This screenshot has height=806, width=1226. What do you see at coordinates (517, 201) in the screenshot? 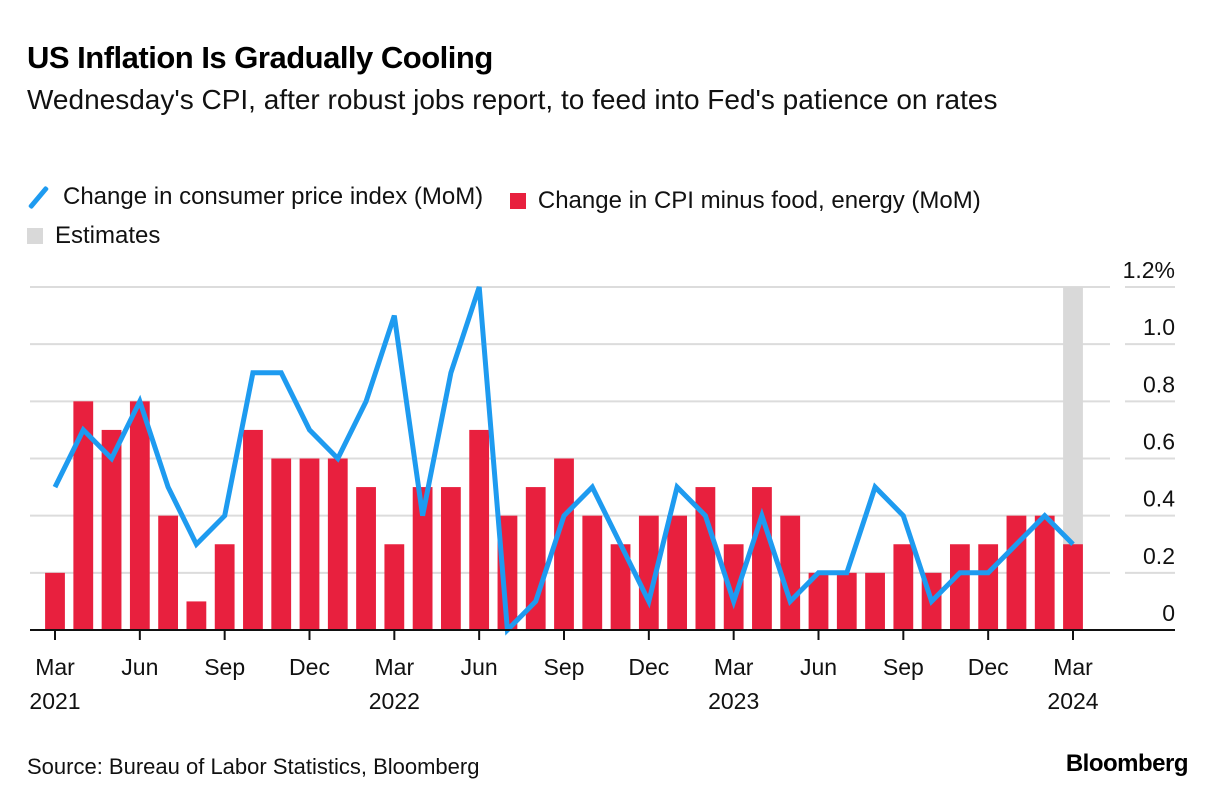
I see `bar-swatch-icon` at bounding box center [517, 201].